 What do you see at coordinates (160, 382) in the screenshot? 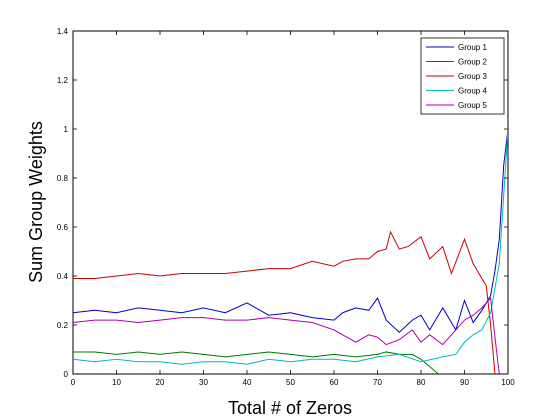
I see `x-tick-label: 20` at bounding box center [160, 382].